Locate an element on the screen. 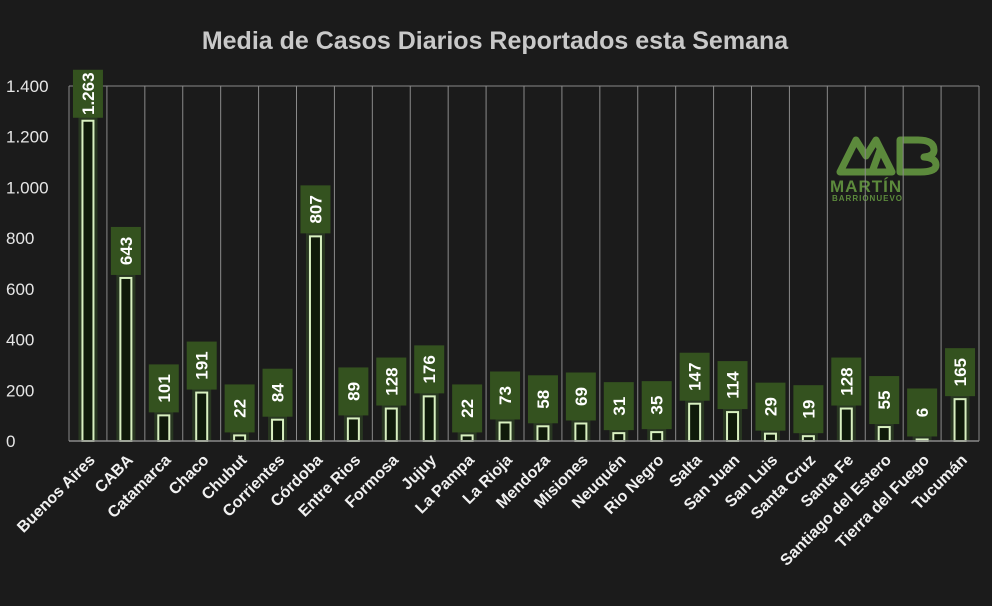 The image size is (992, 606). data-label: 191 is located at coordinates (202, 365).